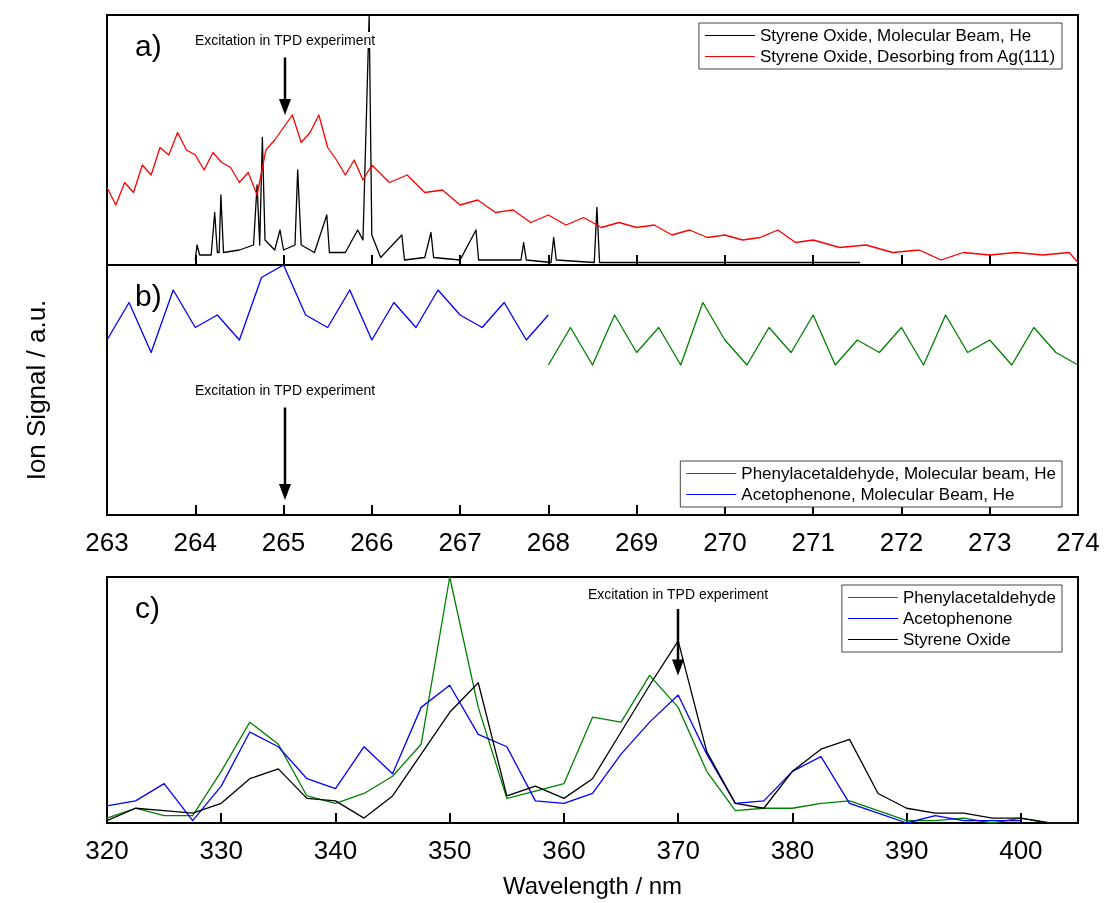 This screenshot has width=1110, height=903. I want to click on x-tick-label: 269, so click(636, 542).